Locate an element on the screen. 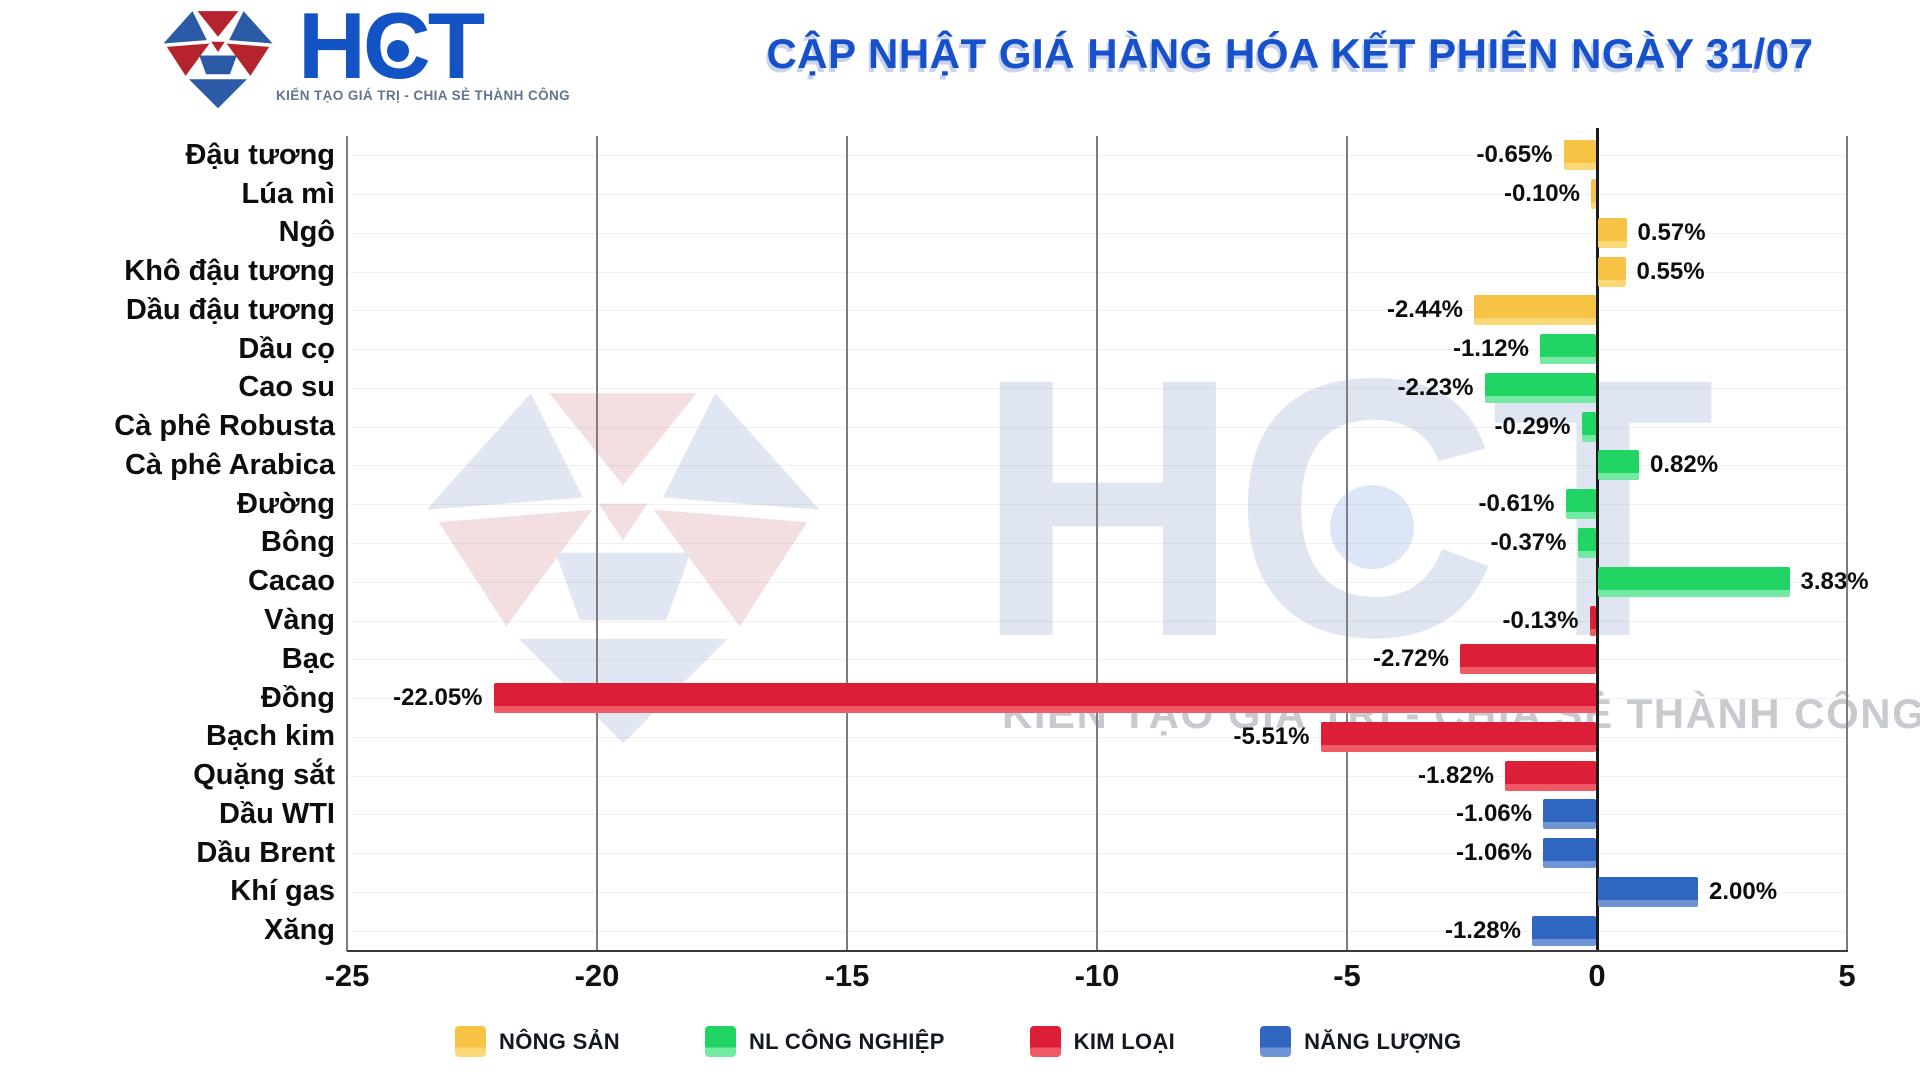 This screenshot has height=1080, width=1920. value-label: -1.28% is located at coordinates (1482, 930).